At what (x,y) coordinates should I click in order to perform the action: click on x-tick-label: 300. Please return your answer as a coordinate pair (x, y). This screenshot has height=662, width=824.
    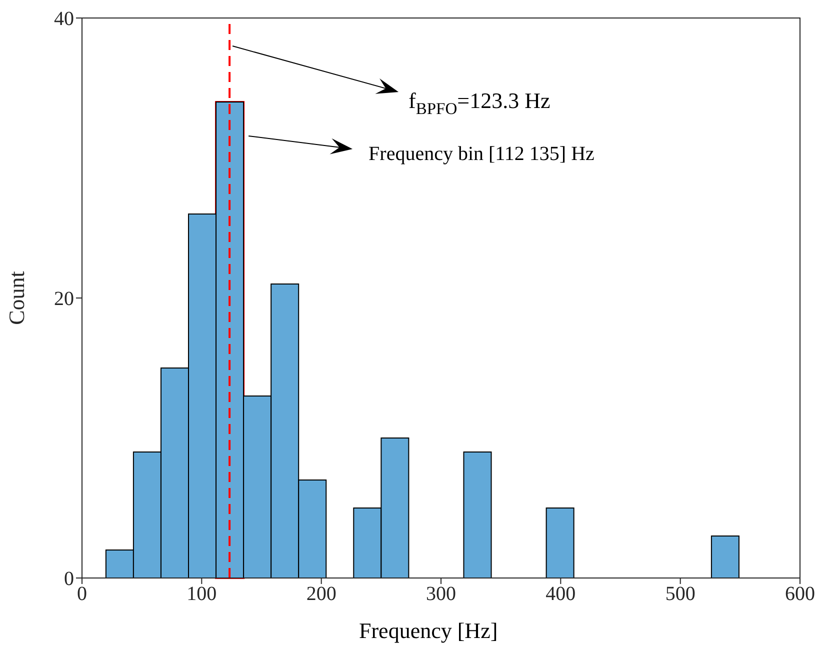
    Looking at the image, I should click on (441, 594).